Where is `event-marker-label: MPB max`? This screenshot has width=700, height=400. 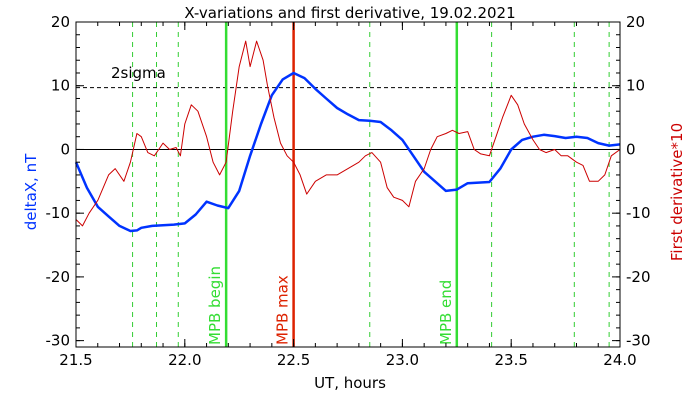 event-marker-label: MPB max is located at coordinates (283, 310).